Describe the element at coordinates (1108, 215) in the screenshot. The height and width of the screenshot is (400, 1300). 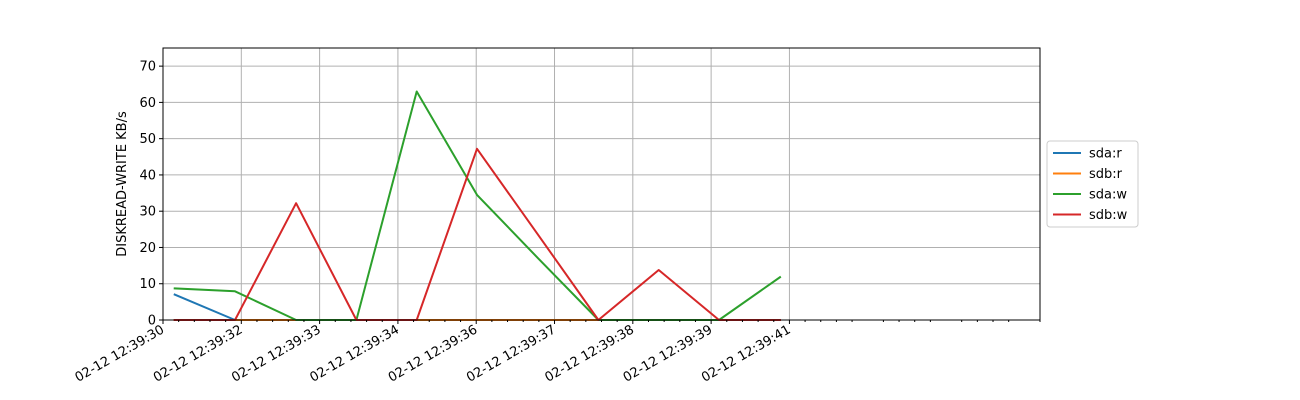
I see `legend-entry: sdb:w` at that location.